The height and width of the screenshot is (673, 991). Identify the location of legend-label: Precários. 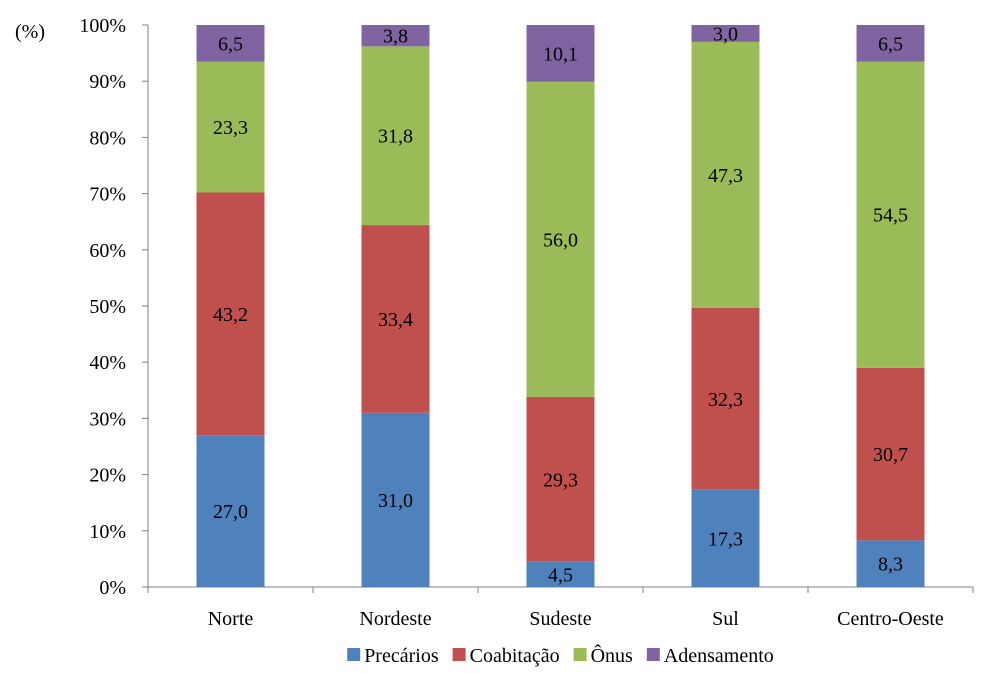
(401, 656).